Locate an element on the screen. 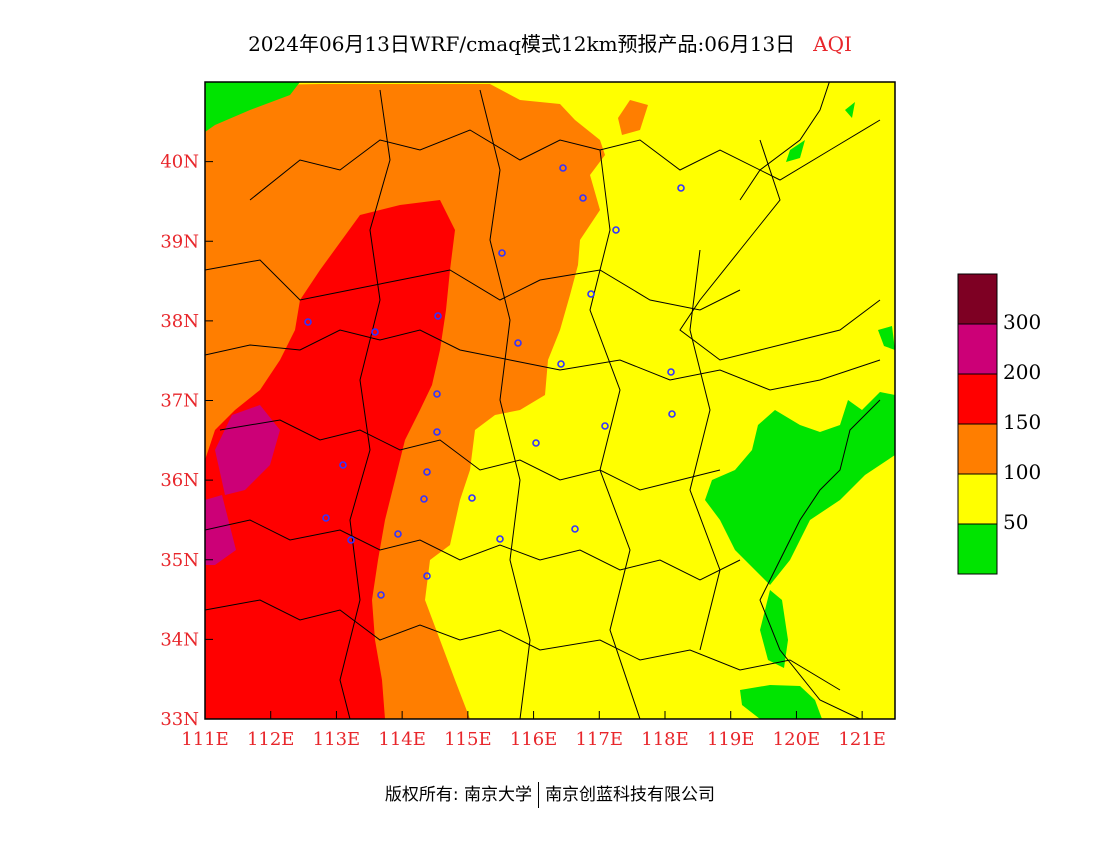  aqi-zone-very-unhealthy-west is located at coordinates (220, 530).